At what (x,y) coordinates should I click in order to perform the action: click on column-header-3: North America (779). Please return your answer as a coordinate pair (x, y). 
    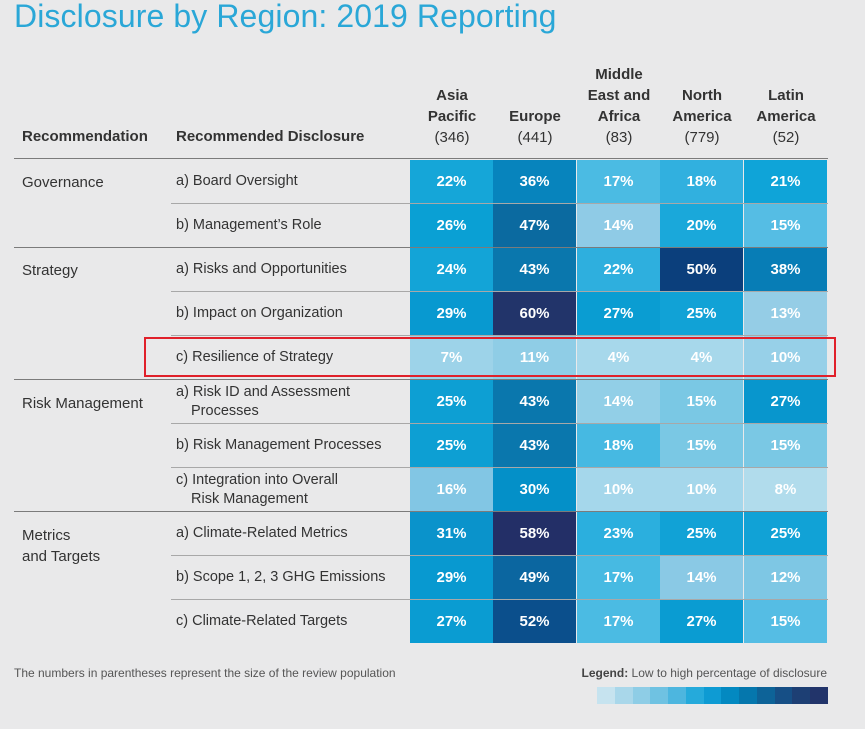
    Looking at the image, I should click on (702, 109).